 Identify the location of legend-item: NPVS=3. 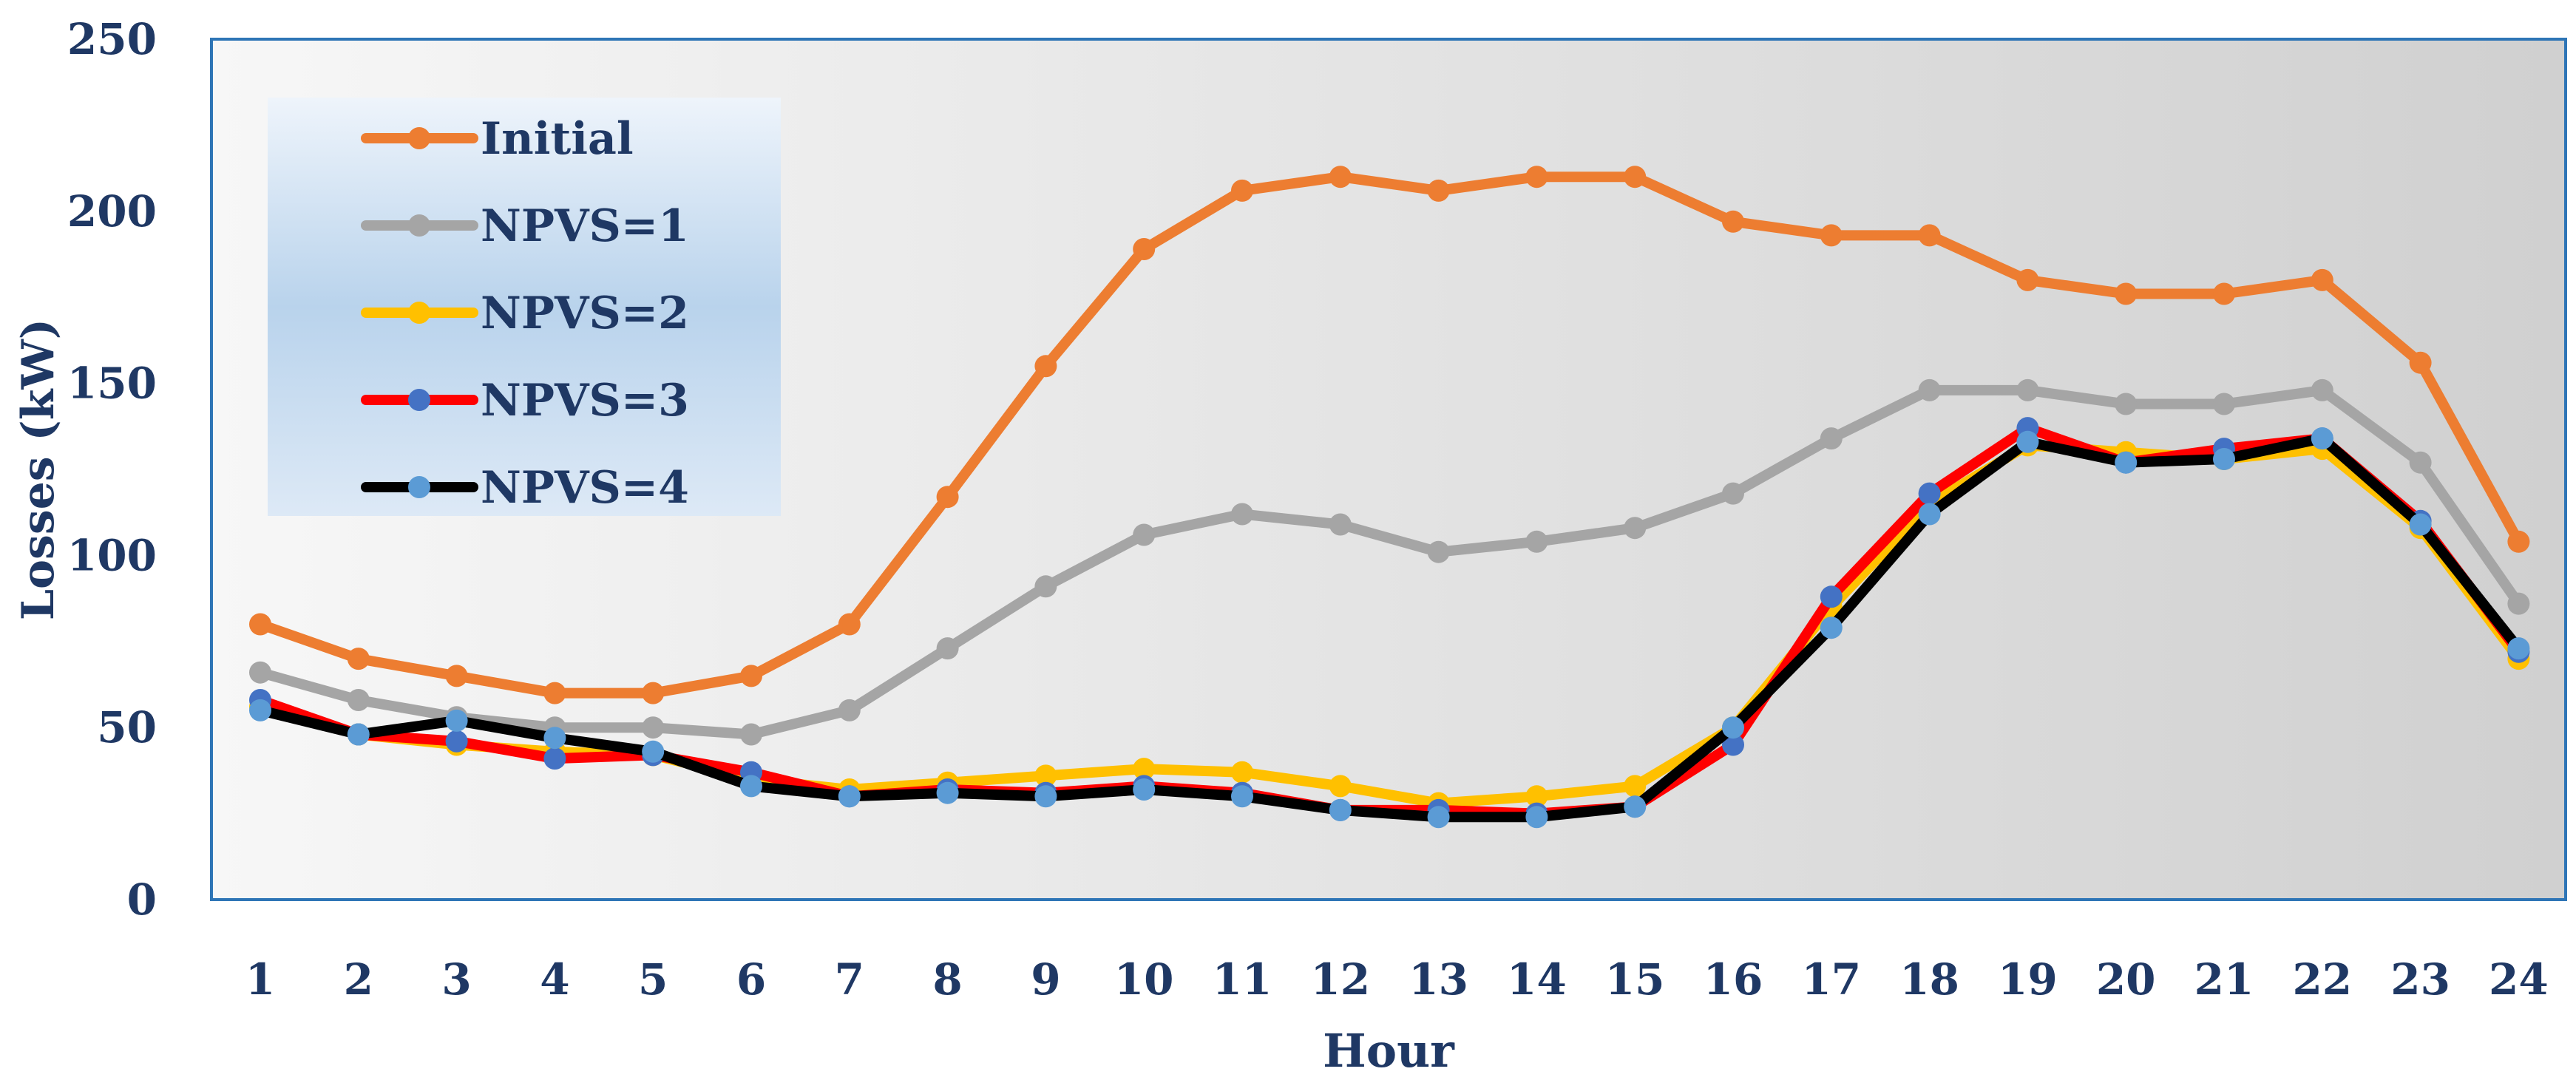
(525, 401).